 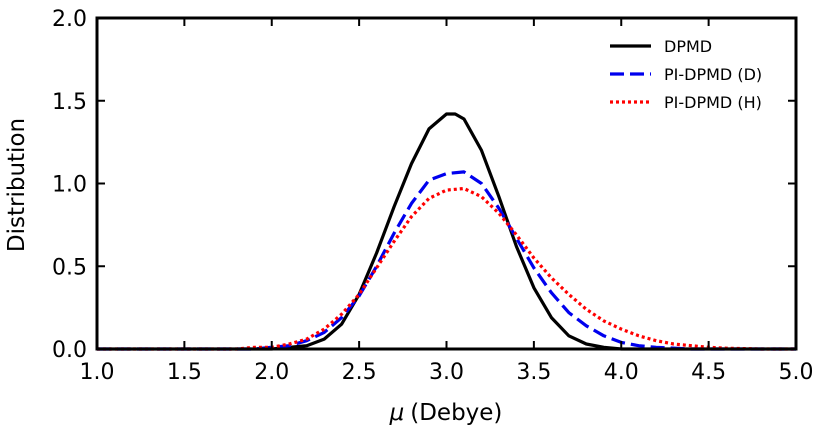 What do you see at coordinates (446, 372) in the screenshot?
I see `x-tick-label-4: 3.0` at bounding box center [446, 372].